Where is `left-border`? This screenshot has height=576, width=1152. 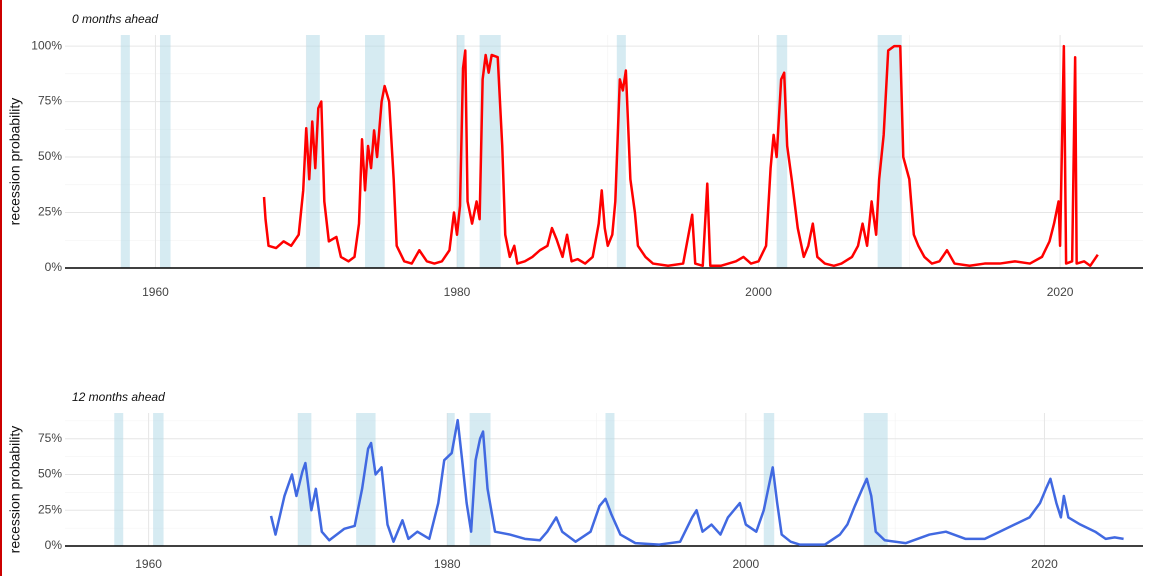
left-border is located at coordinates (1, 288).